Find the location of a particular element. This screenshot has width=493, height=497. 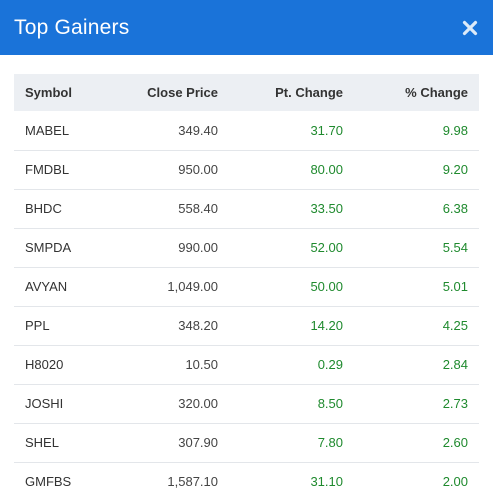

cell-close-price: 348.20 is located at coordinates (198, 325).